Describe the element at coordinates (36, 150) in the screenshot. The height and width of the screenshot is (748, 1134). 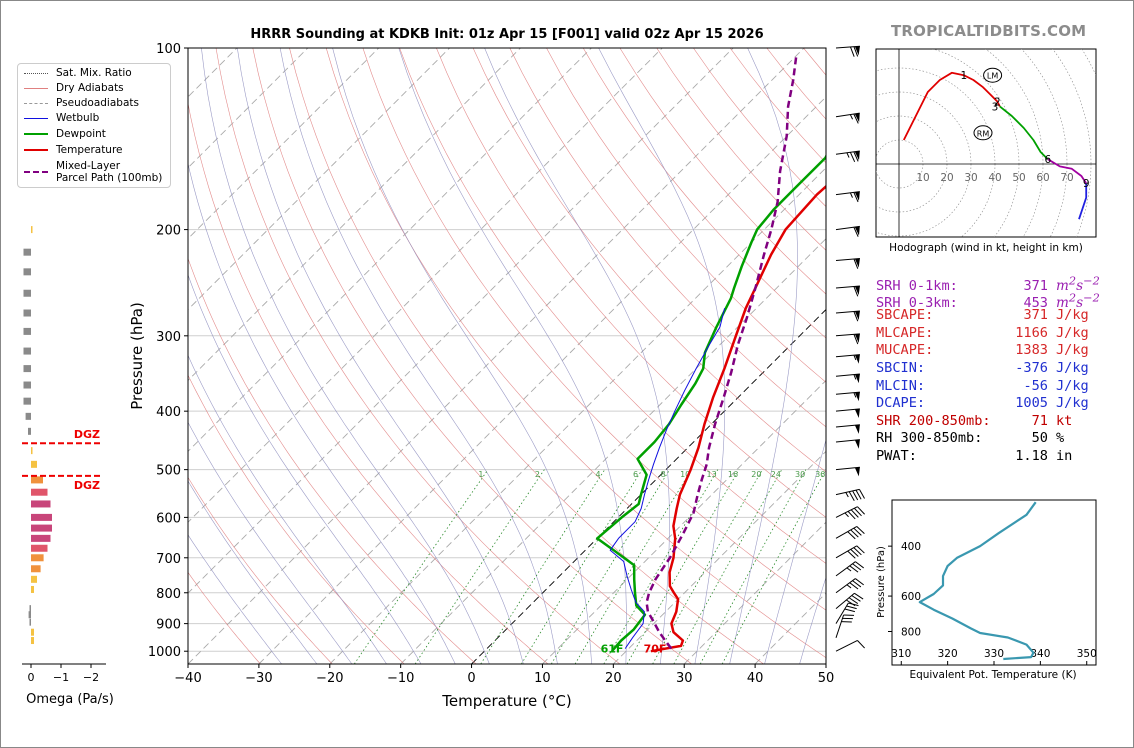
I see `legend-swatch` at that location.